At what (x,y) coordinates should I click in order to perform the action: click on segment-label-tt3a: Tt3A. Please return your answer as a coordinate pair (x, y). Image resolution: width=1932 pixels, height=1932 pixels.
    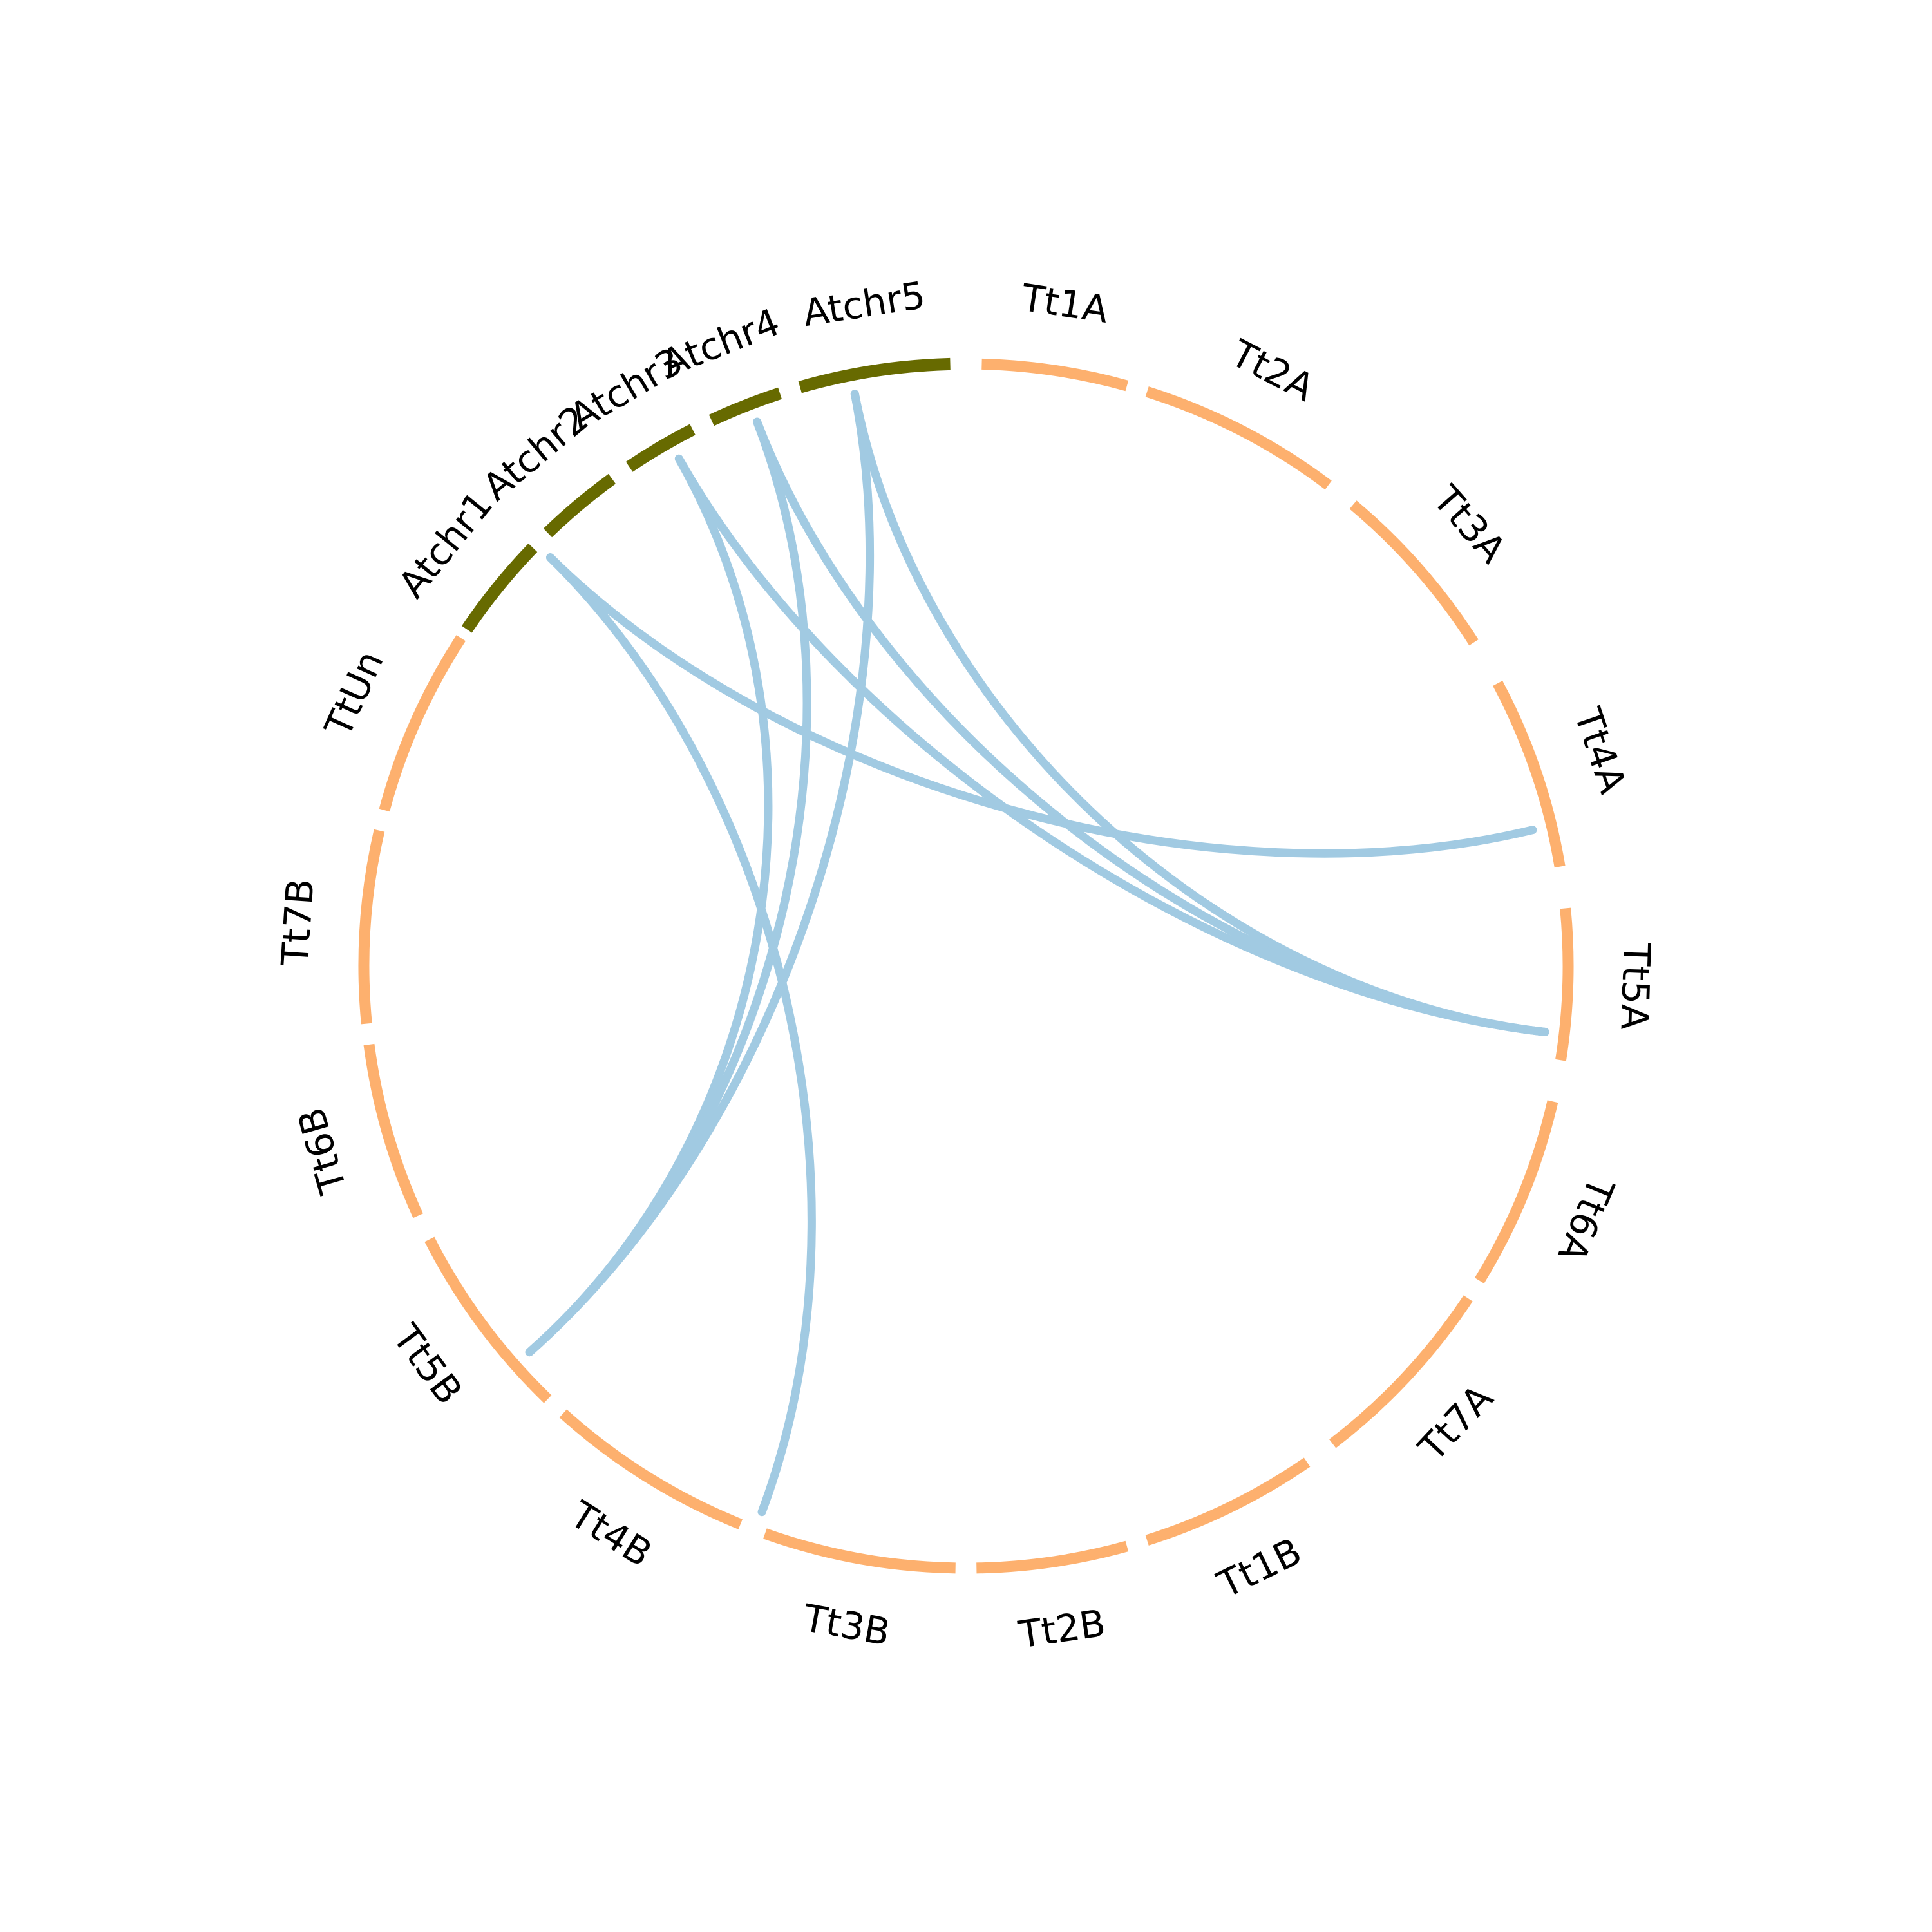
    Looking at the image, I should click on (1469, 524).